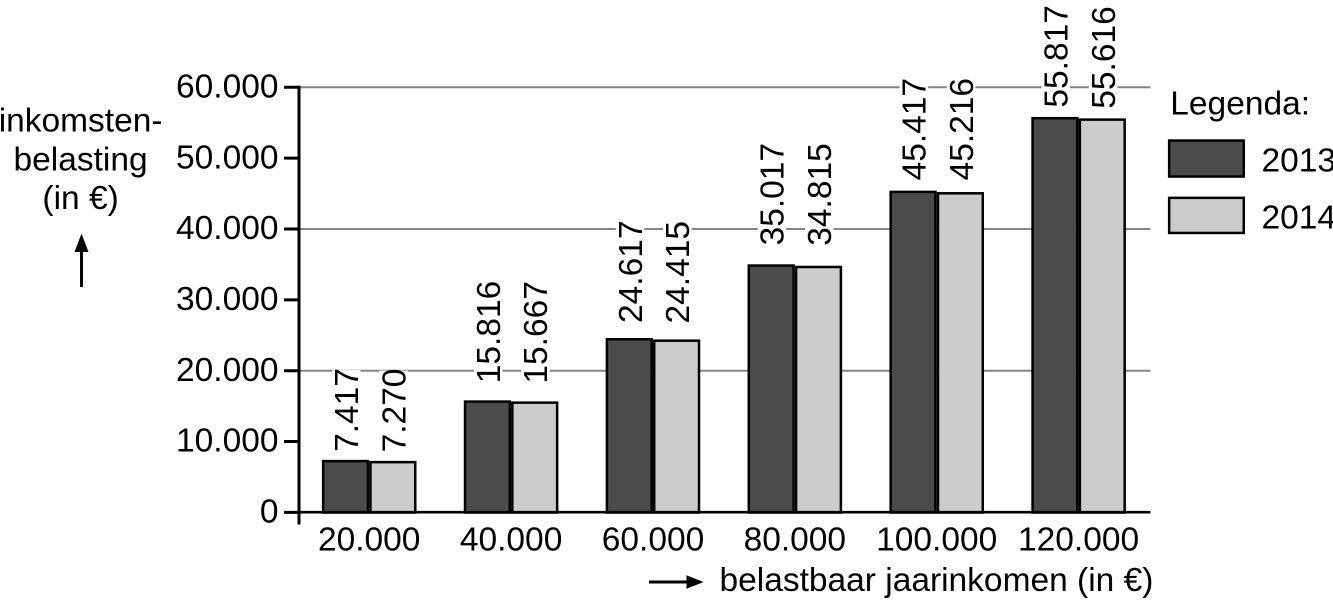 The width and height of the screenshot is (1333, 604). What do you see at coordinates (269, 512) in the screenshot?
I see `svg-text: 0` at bounding box center [269, 512].